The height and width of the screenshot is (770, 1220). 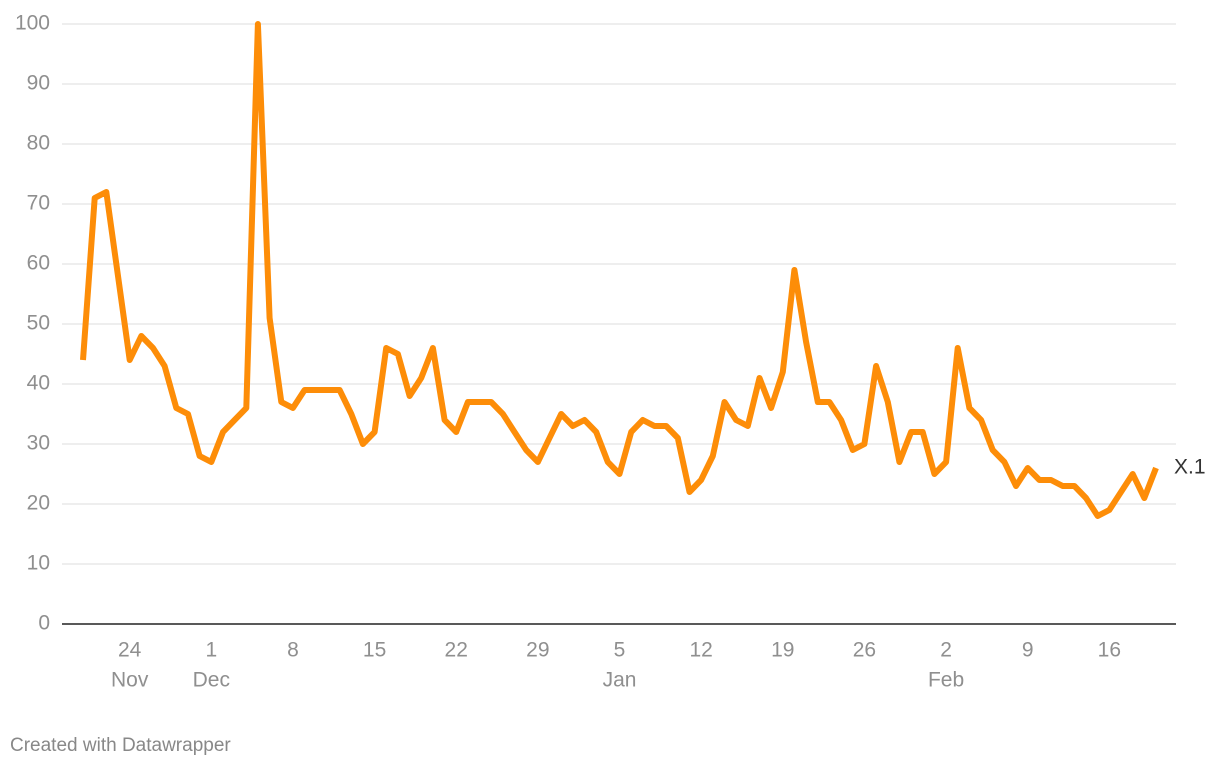 What do you see at coordinates (38, 263) in the screenshot?
I see `y-tick-label: 60` at bounding box center [38, 263].